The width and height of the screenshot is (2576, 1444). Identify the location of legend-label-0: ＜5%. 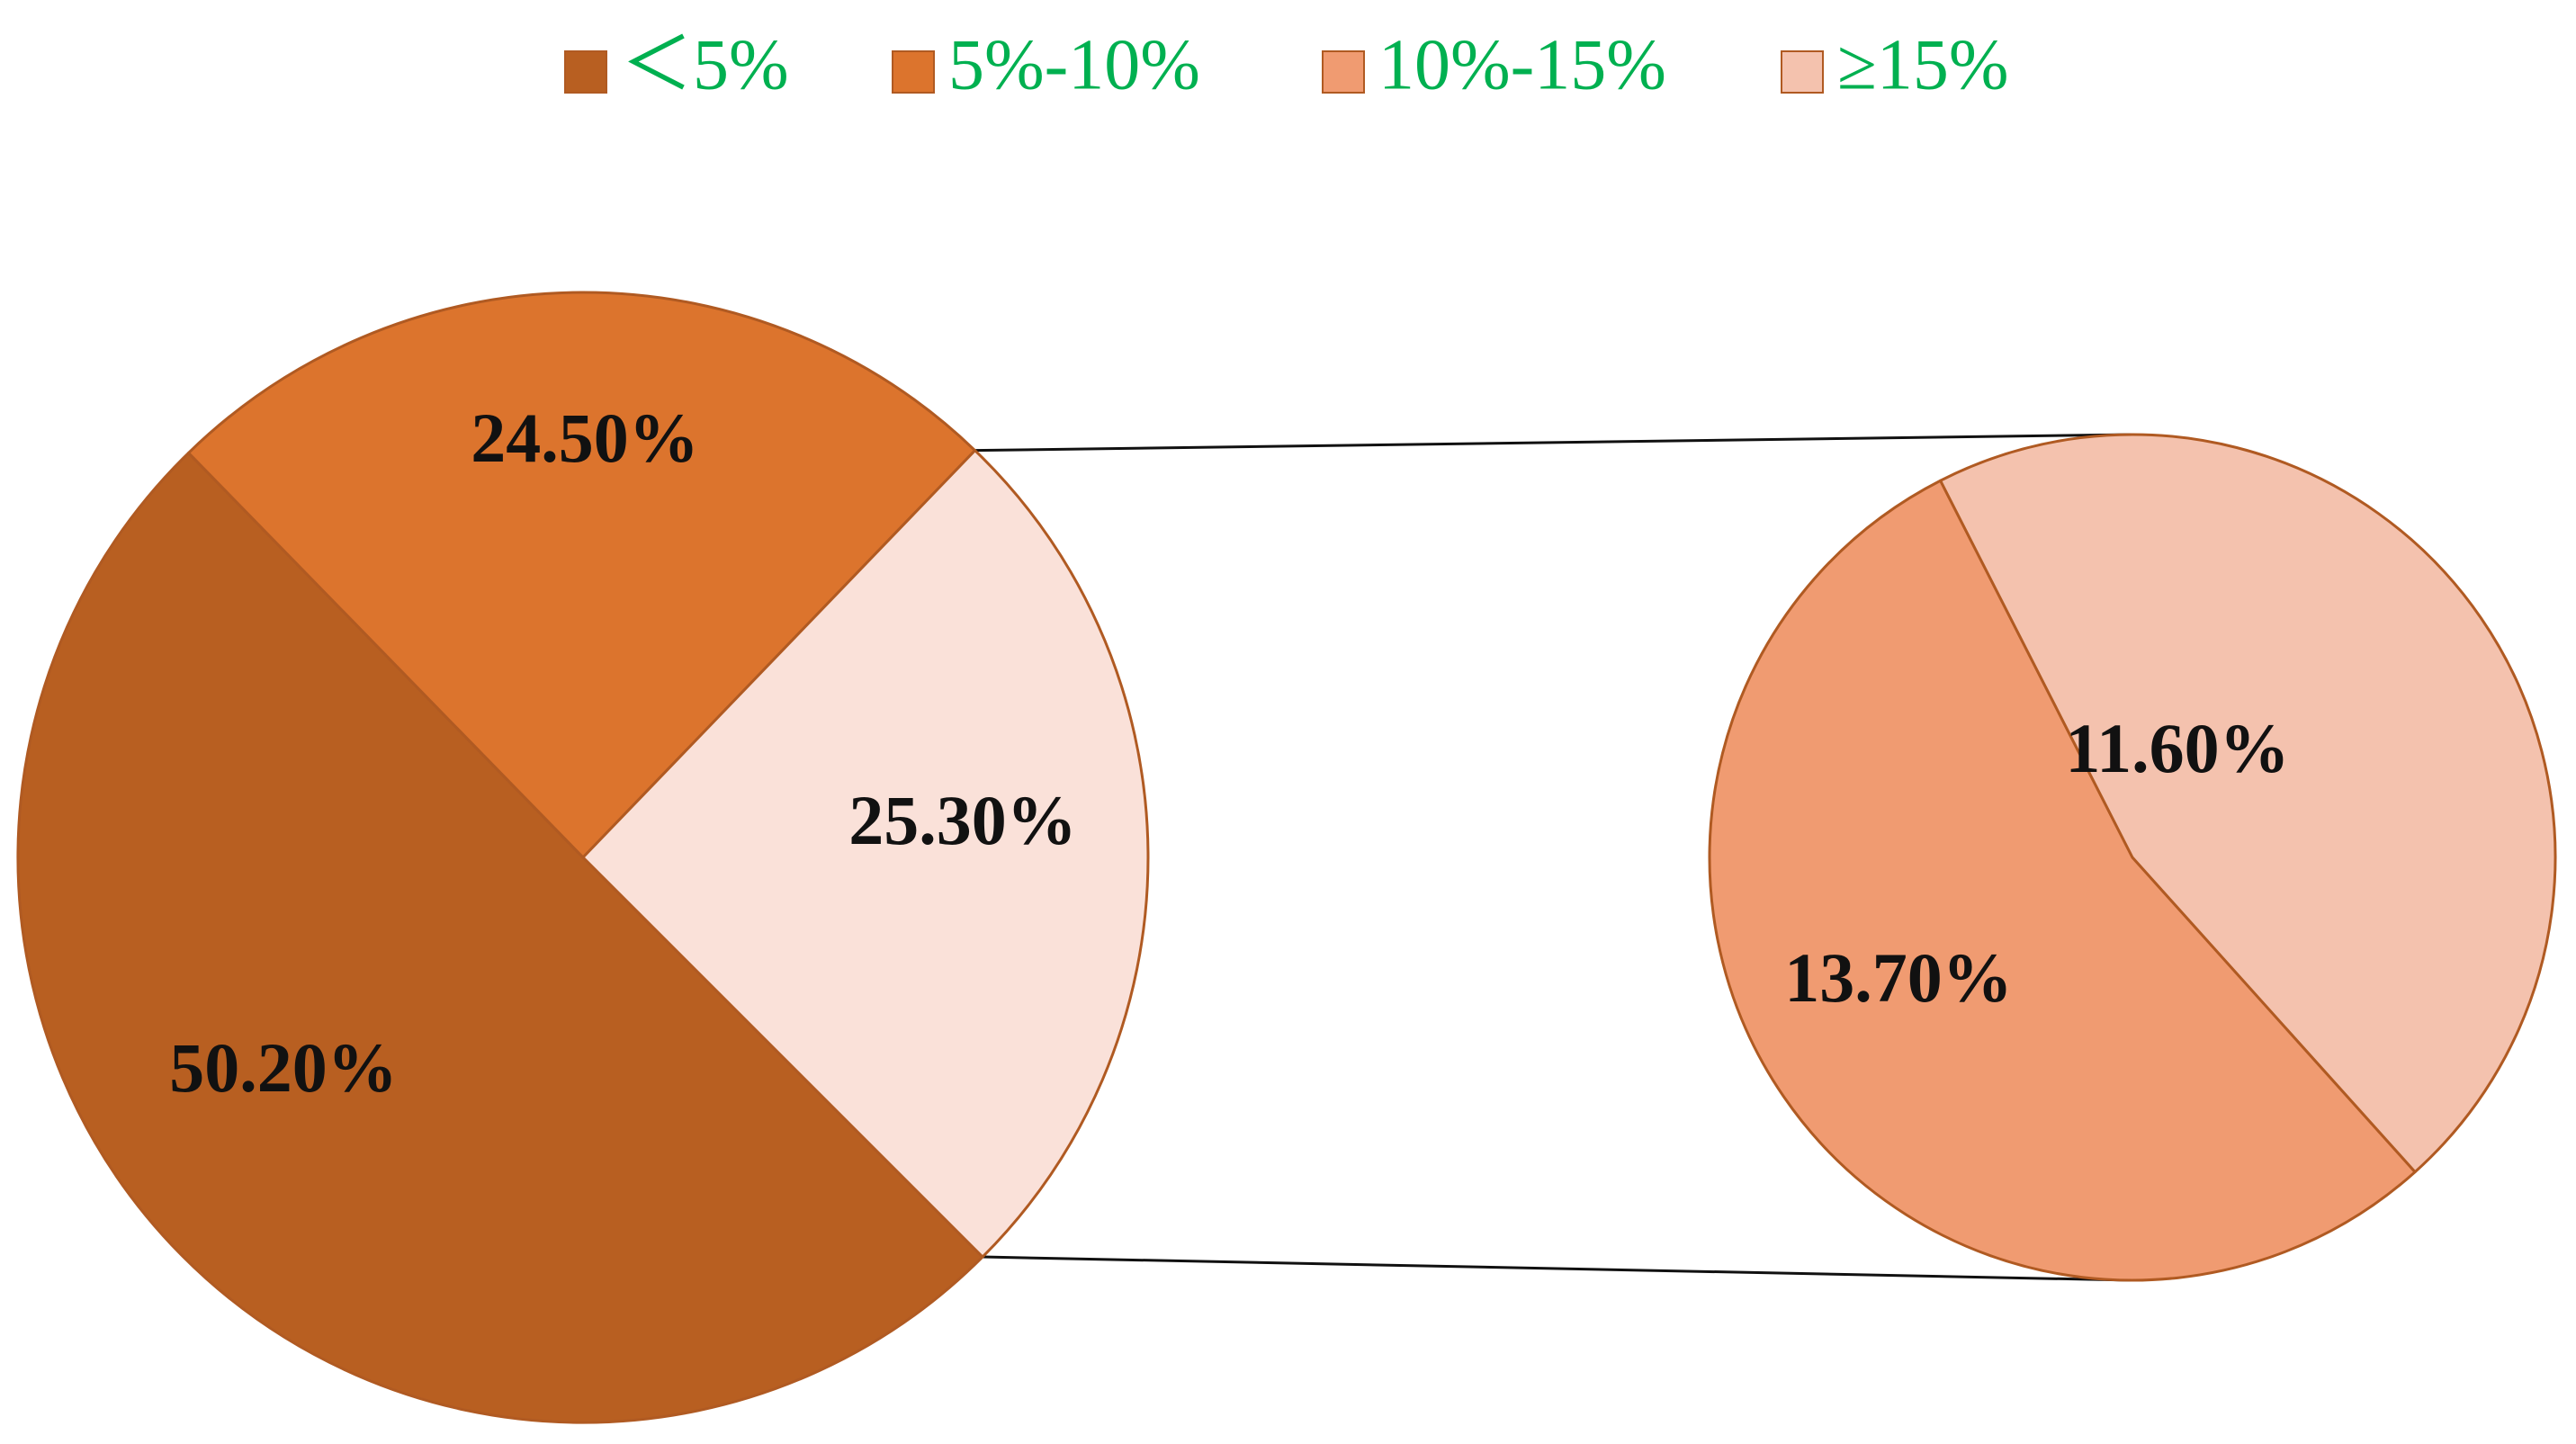
(705, 64).